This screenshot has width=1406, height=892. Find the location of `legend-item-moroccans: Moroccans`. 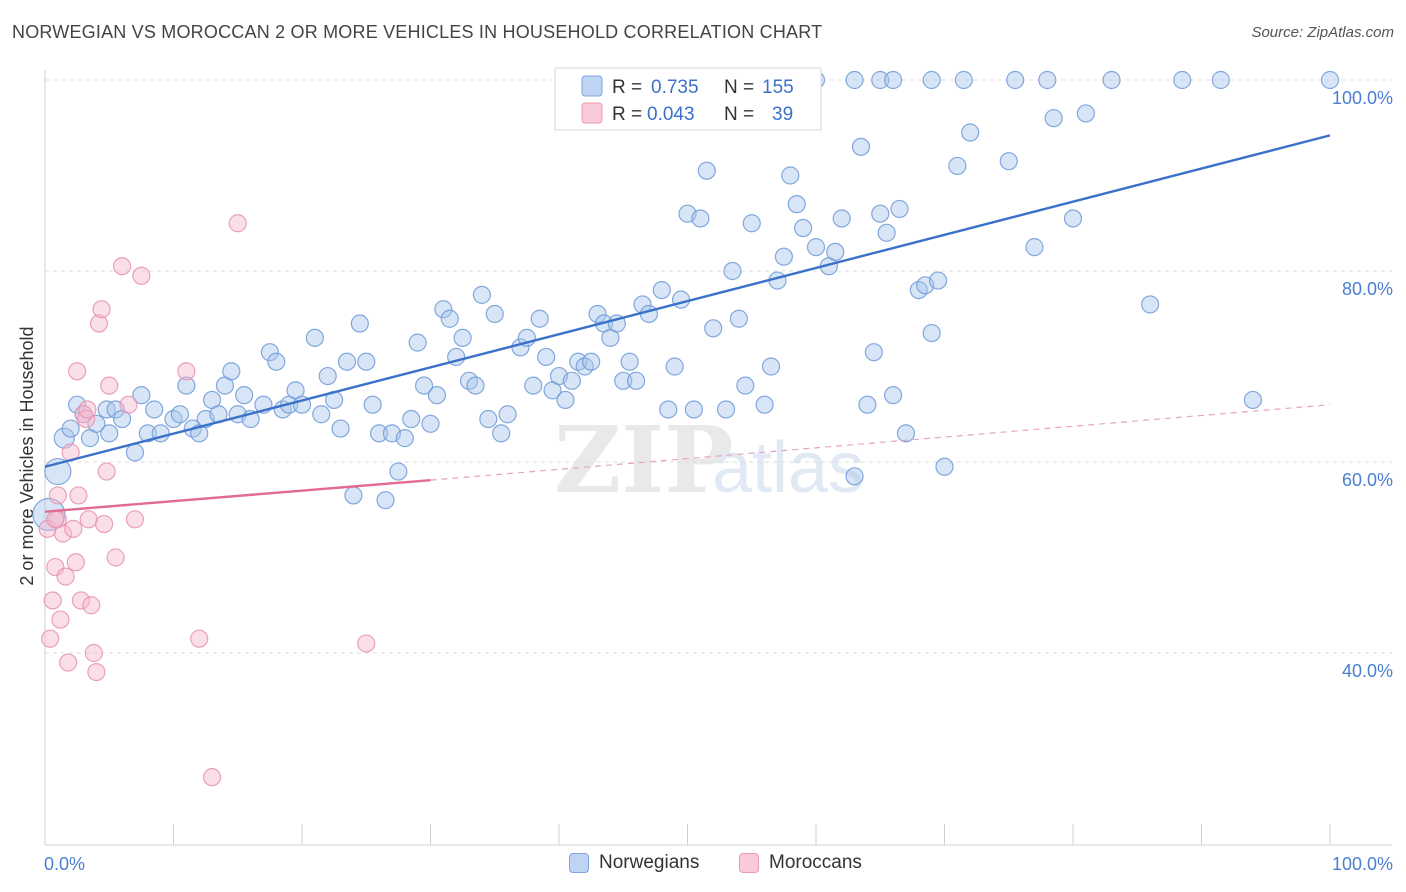

legend-item-moroccans: Moroccans is located at coordinates (800, 863).